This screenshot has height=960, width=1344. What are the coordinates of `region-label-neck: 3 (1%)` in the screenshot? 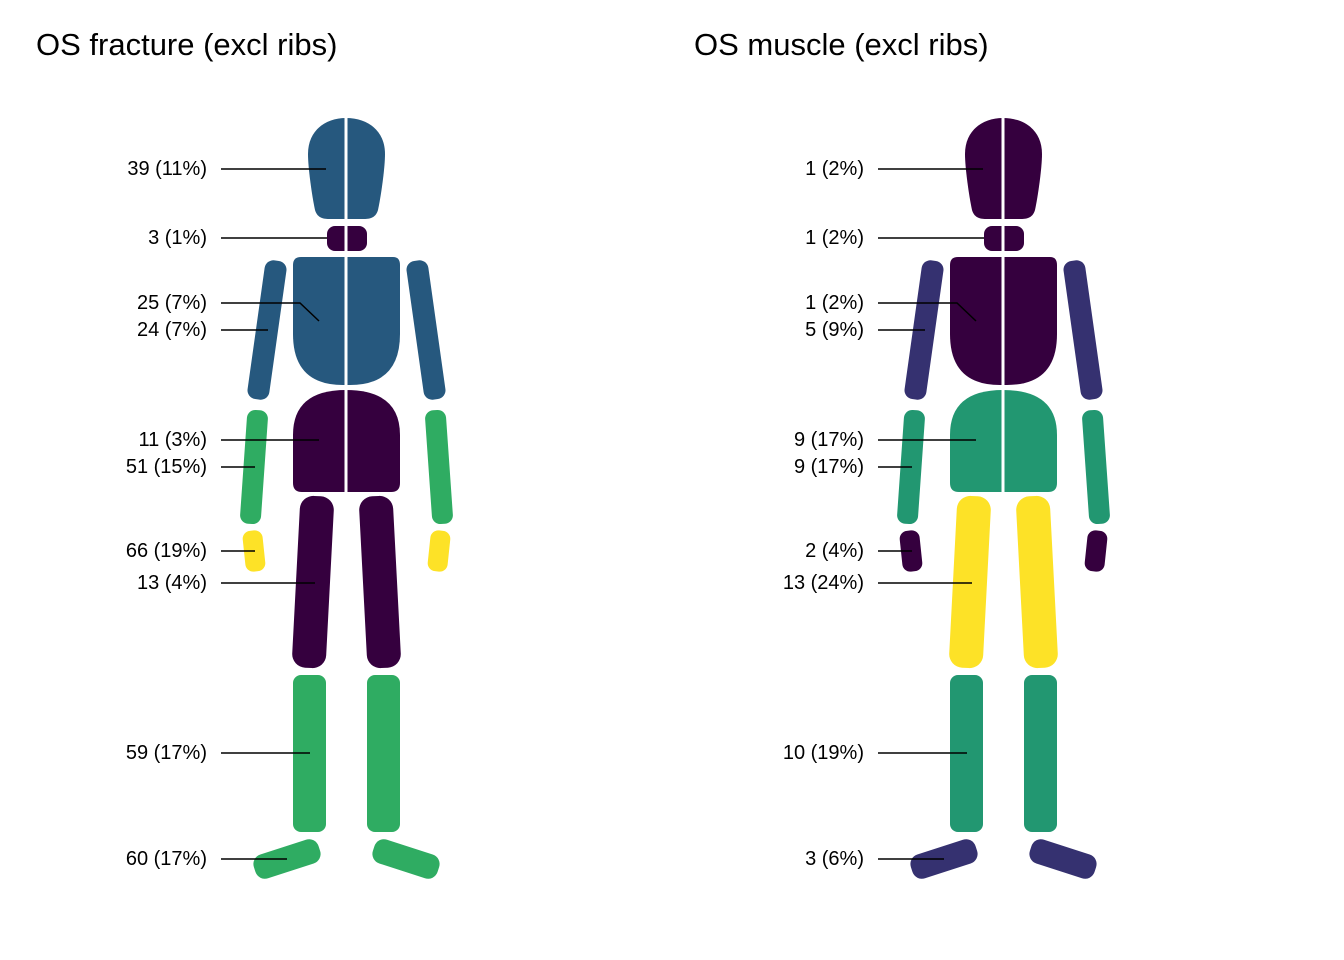 It's located at (177, 238).